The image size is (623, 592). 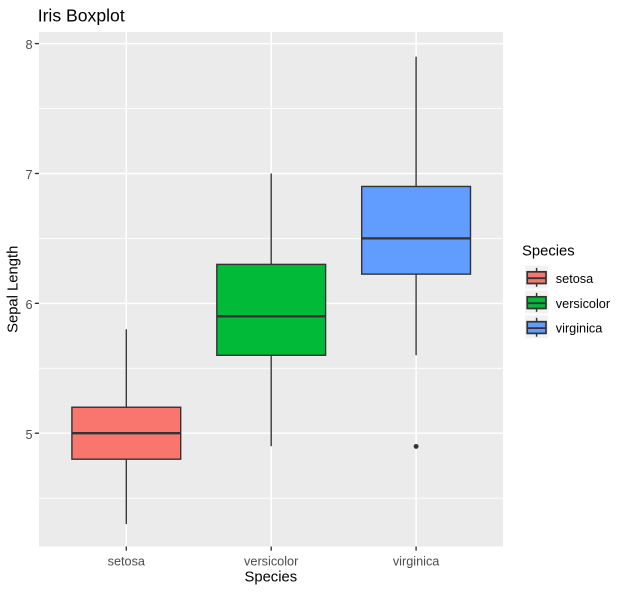 I want to click on svg-text: Sepal Length, so click(x=13, y=289).